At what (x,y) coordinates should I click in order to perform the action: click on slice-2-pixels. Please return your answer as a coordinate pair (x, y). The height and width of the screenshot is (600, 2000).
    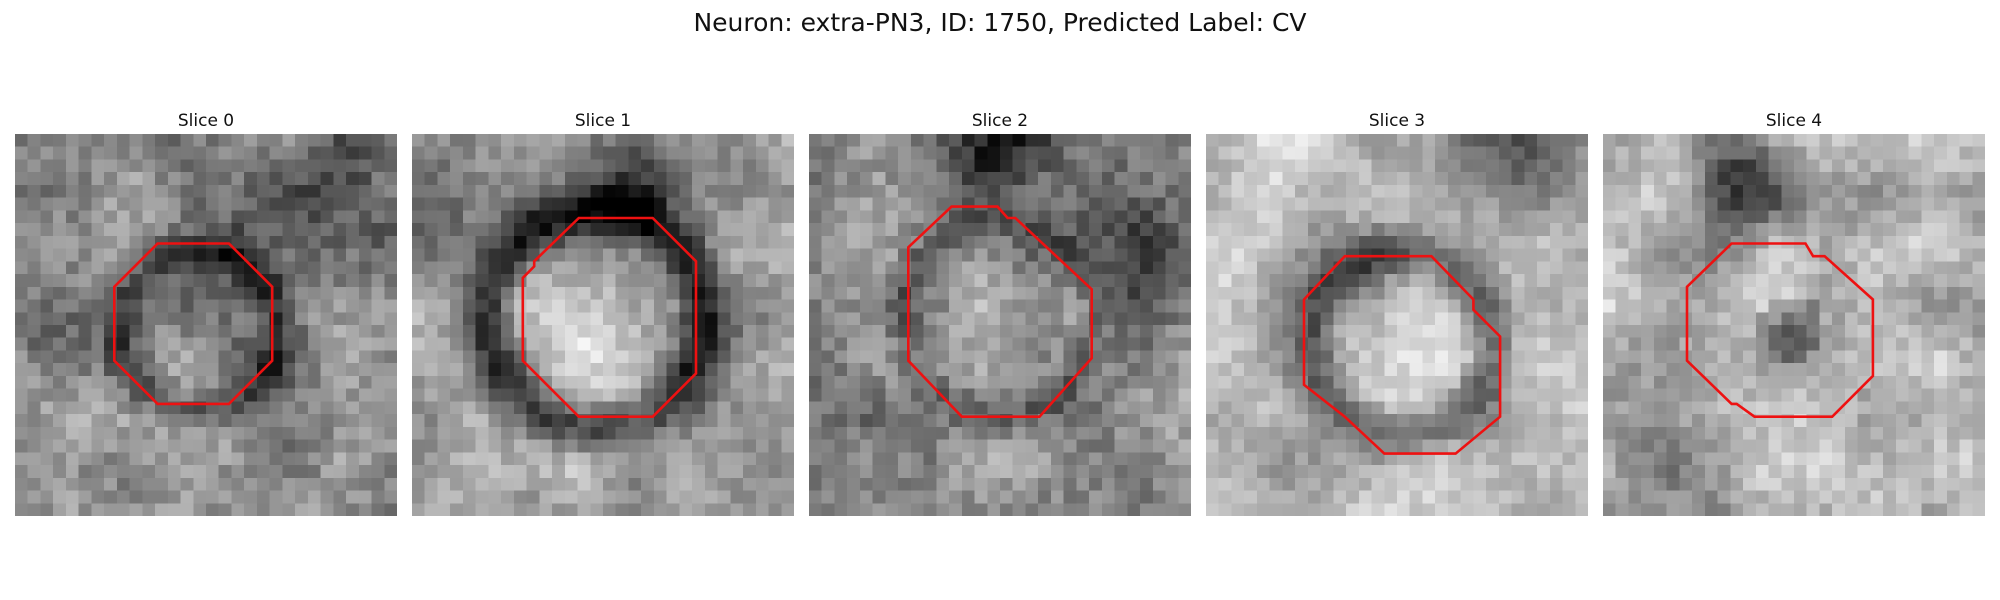
    Looking at the image, I should click on (1000, 325).